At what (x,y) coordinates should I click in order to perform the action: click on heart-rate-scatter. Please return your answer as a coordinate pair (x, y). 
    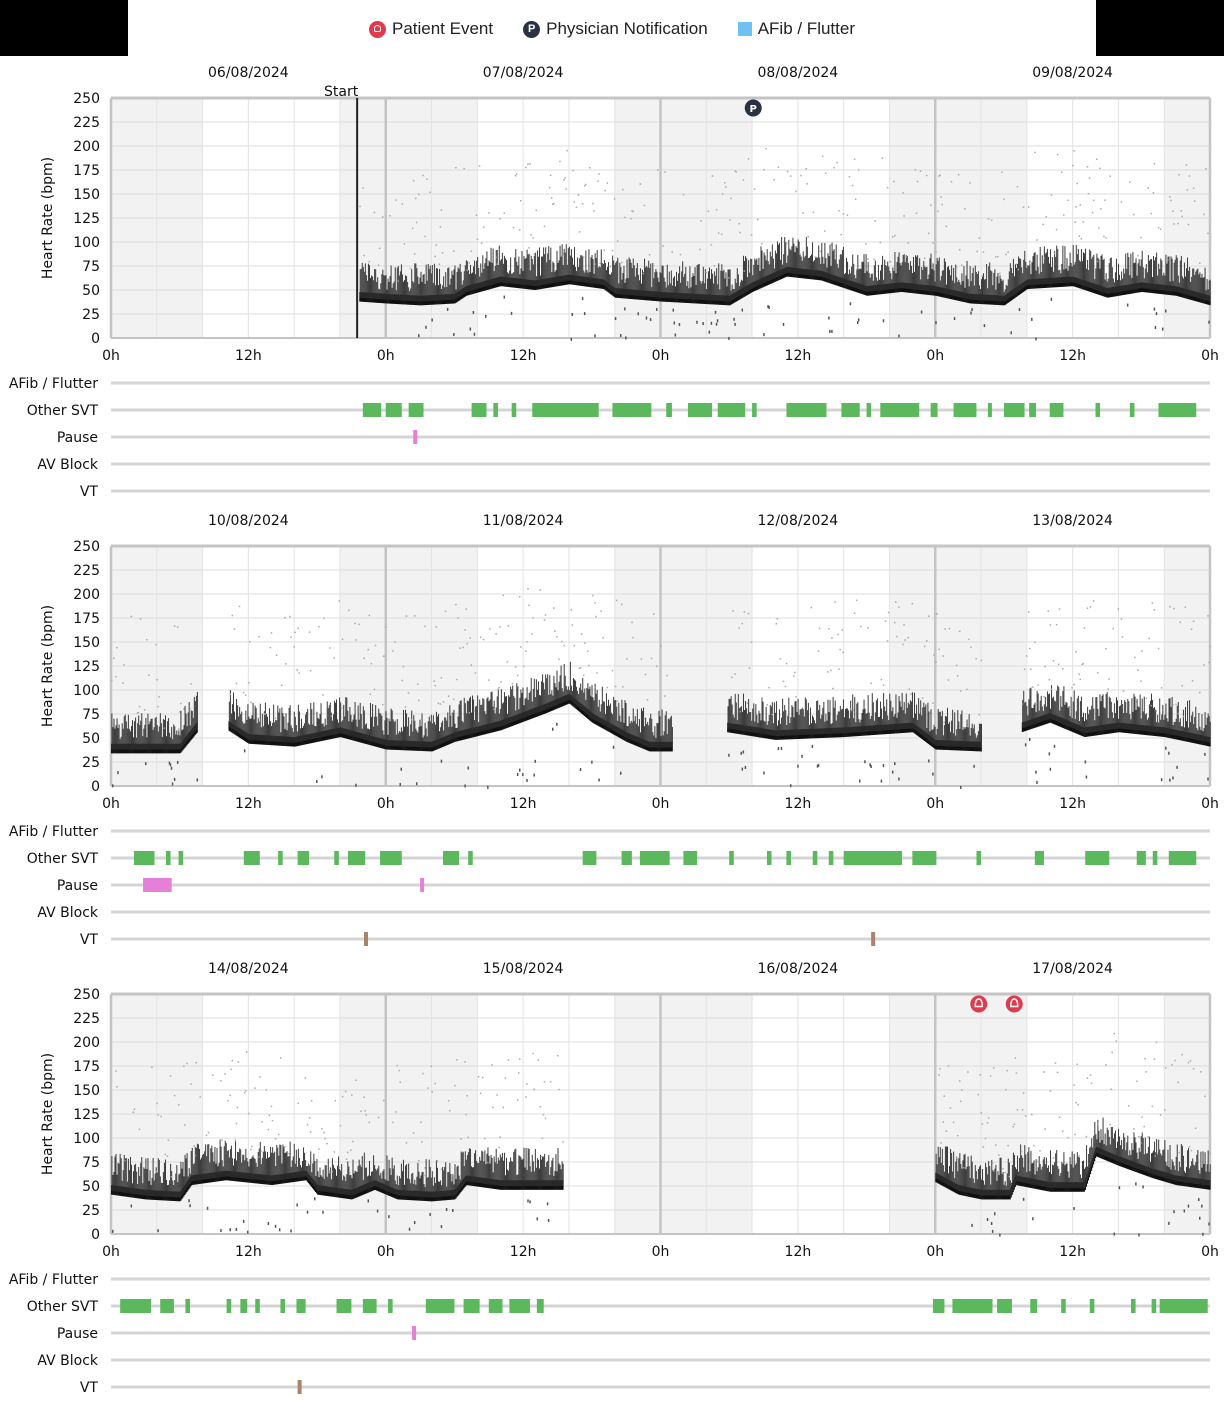
    Looking at the image, I should click on (661, 688).